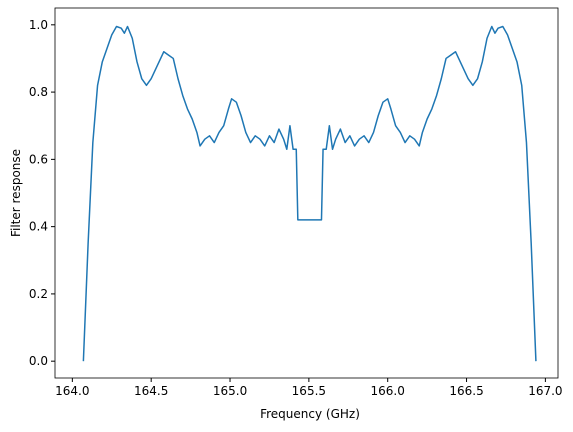 The height and width of the screenshot is (432, 573). What do you see at coordinates (38, 92) in the screenshot?
I see `y-tick-label: 0.8` at bounding box center [38, 92].